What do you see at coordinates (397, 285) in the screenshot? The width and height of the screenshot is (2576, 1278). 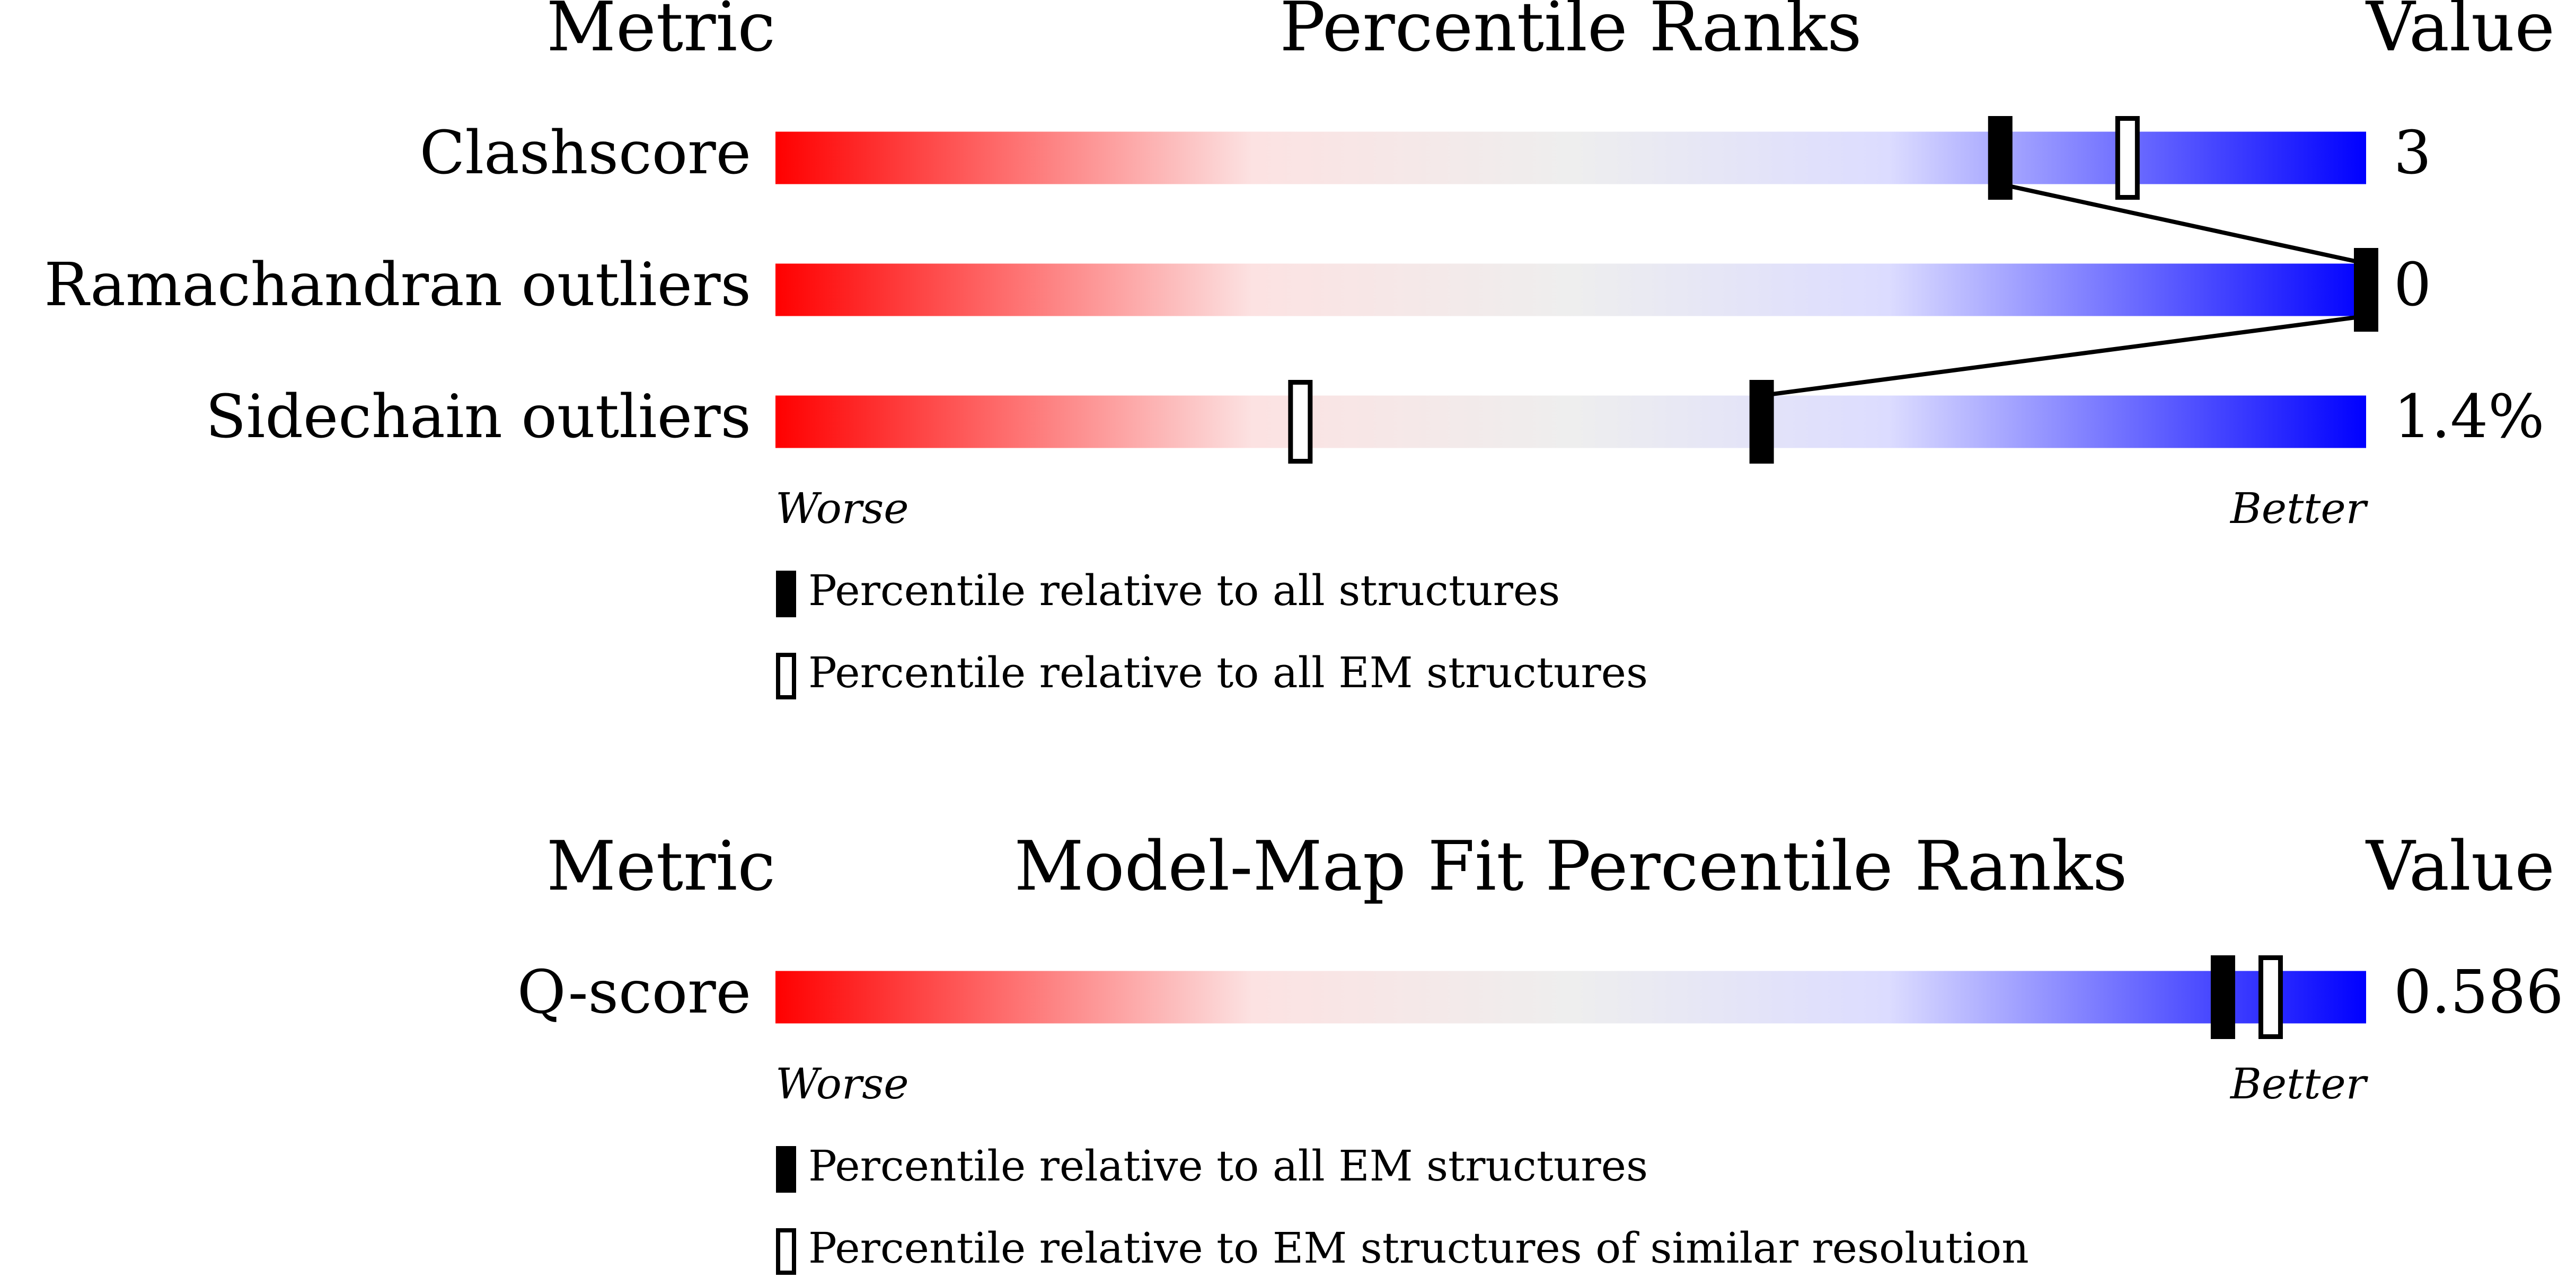 I see `metric-label: Ramachandran outliers` at bounding box center [397, 285].